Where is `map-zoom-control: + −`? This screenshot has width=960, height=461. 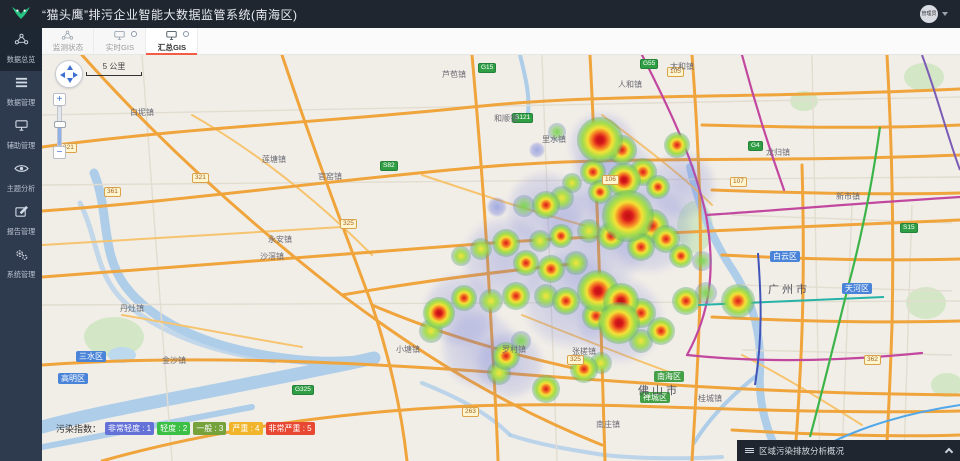
map-zoom-control: + − is located at coordinates (59, 126).